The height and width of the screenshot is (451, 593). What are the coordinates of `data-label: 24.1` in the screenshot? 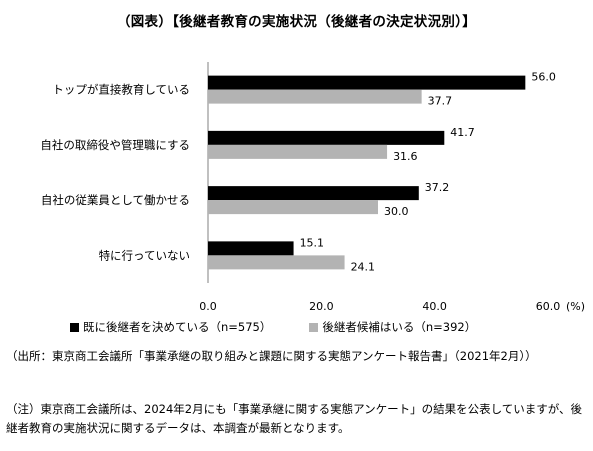 It's located at (363, 266).